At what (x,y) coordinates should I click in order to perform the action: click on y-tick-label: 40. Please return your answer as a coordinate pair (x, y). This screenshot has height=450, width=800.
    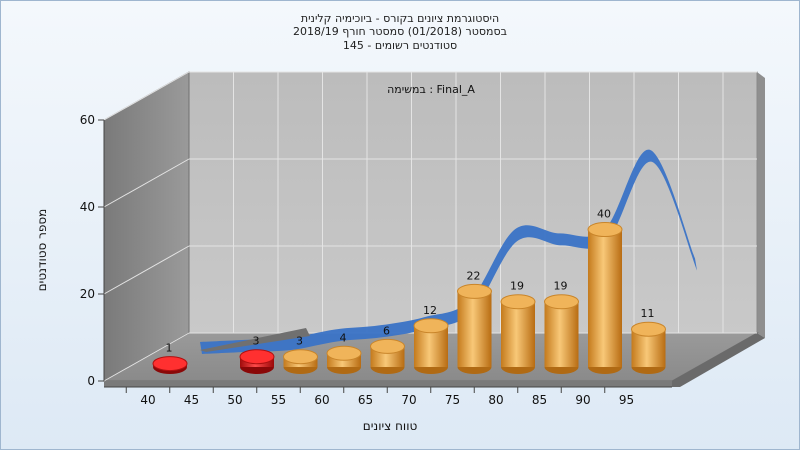
    Looking at the image, I should click on (87, 207).